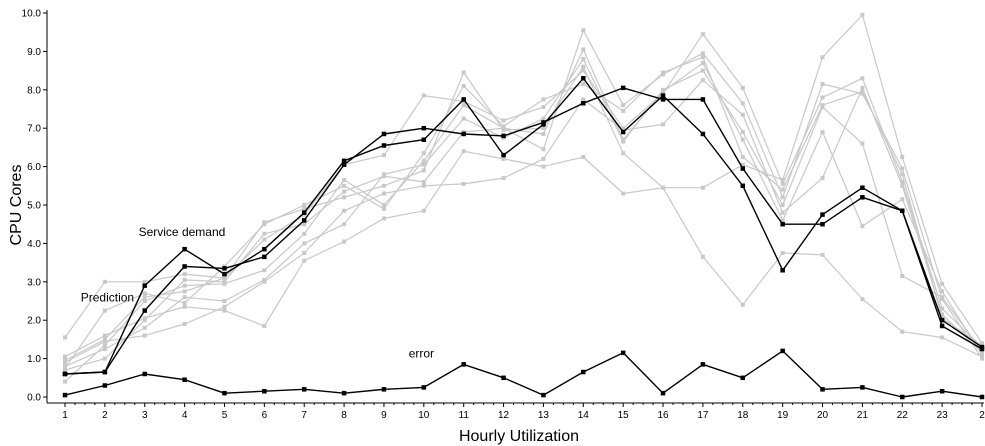 This screenshot has height=446, width=985. Describe the element at coordinates (584, 415) in the screenshot. I see `x-tick-label: 14` at that location.